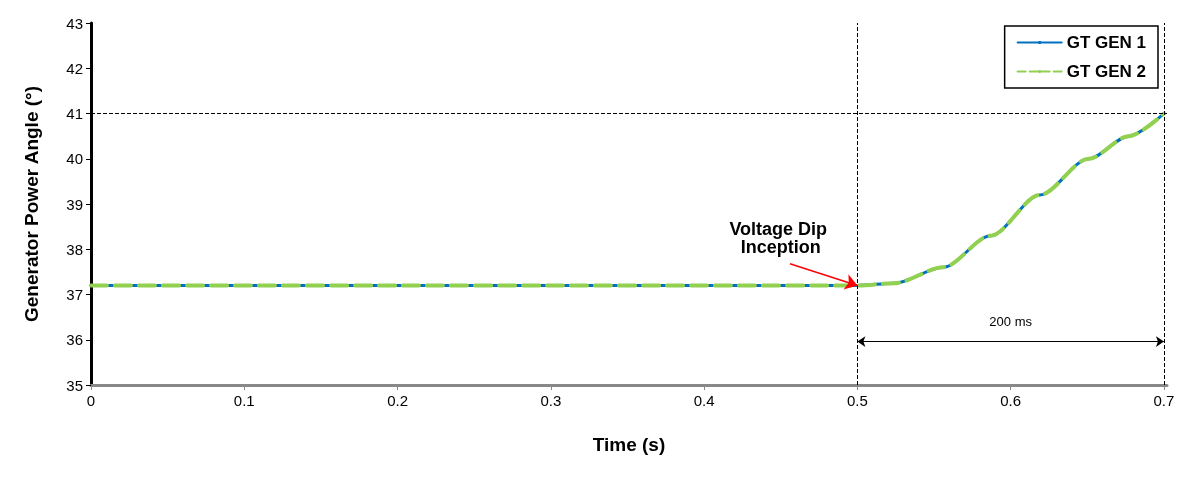 This screenshot has width=1194, height=479. Describe the element at coordinates (74, 113) in the screenshot. I see `y-tick-label: 41` at that location.